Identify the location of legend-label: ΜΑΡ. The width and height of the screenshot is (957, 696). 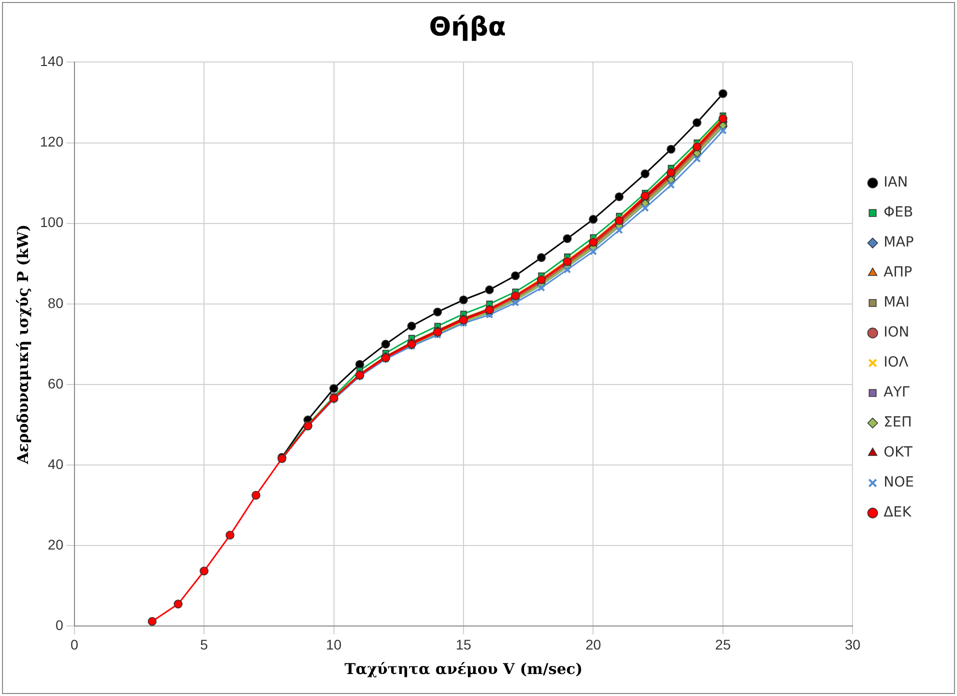
(899, 242).